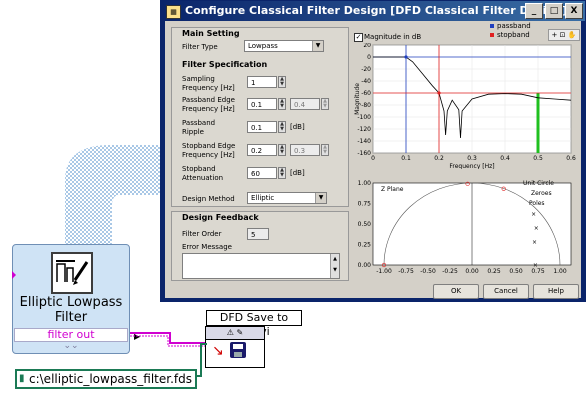 The width and height of the screenshot is (586, 410). What do you see at coordinates (235, 333) in the screenshot?
I see `save-vi-header: ⚠ ✎` at bounding box center [235, 333].